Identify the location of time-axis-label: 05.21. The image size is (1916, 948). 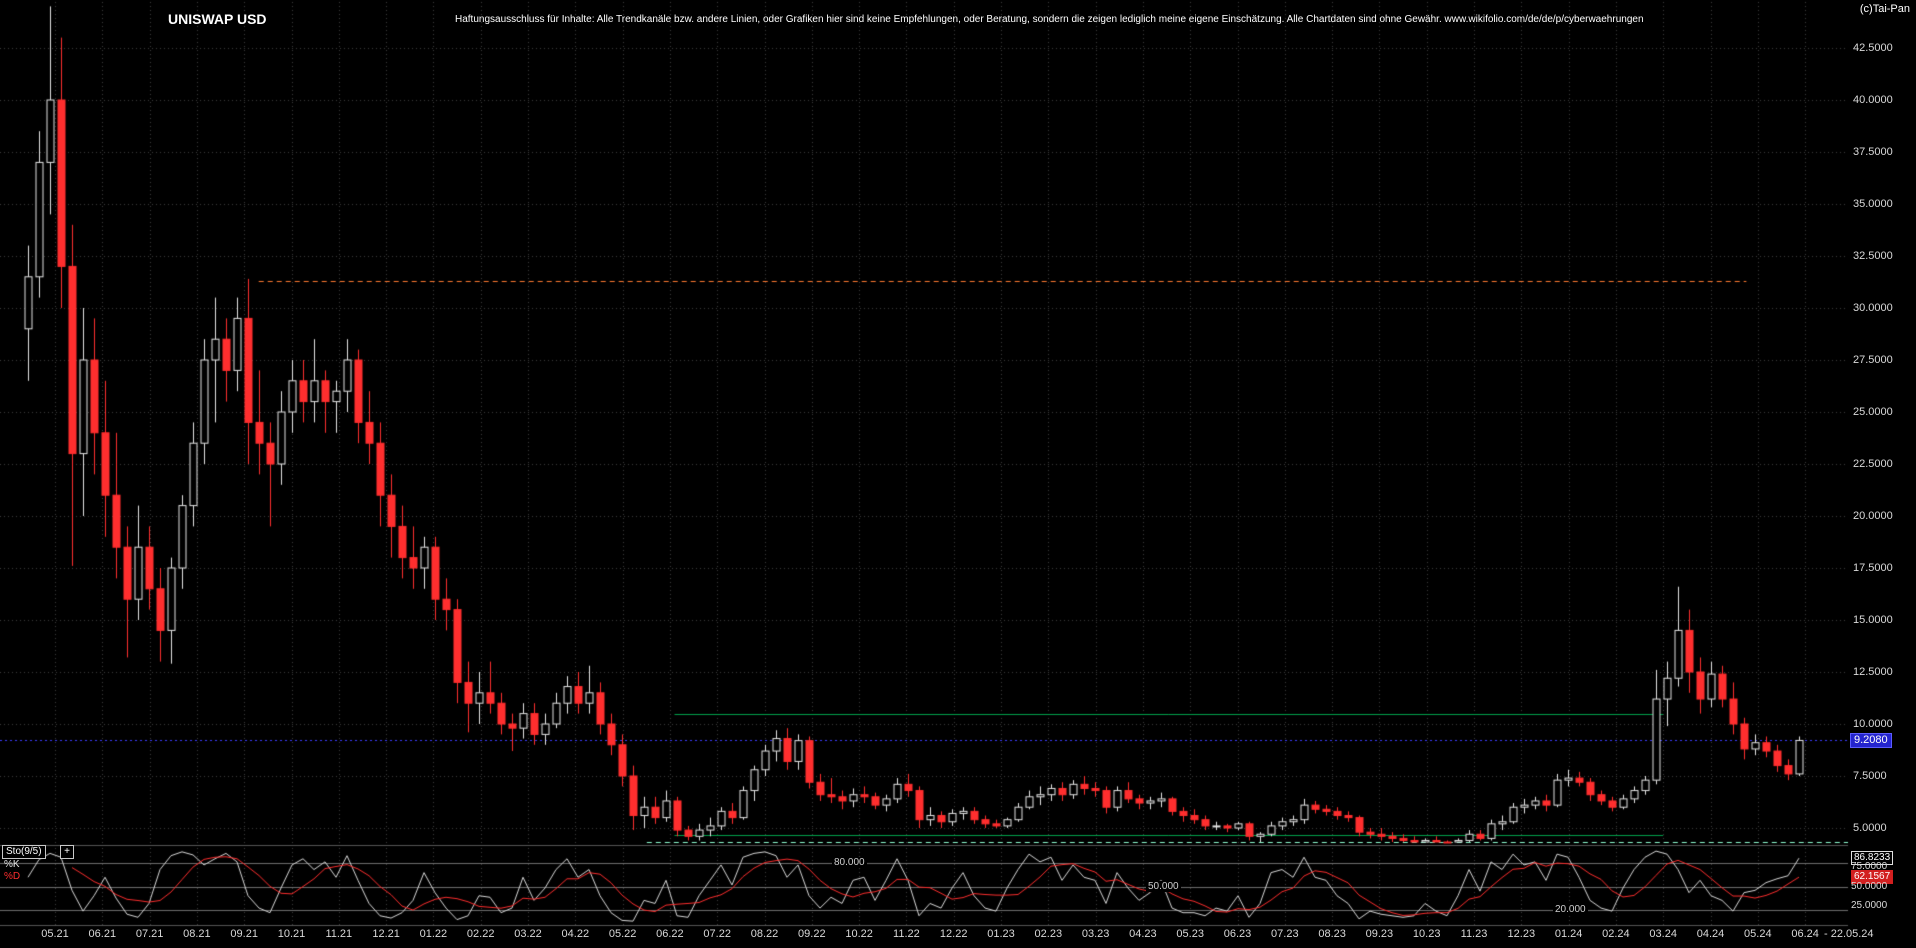
(55, 934).